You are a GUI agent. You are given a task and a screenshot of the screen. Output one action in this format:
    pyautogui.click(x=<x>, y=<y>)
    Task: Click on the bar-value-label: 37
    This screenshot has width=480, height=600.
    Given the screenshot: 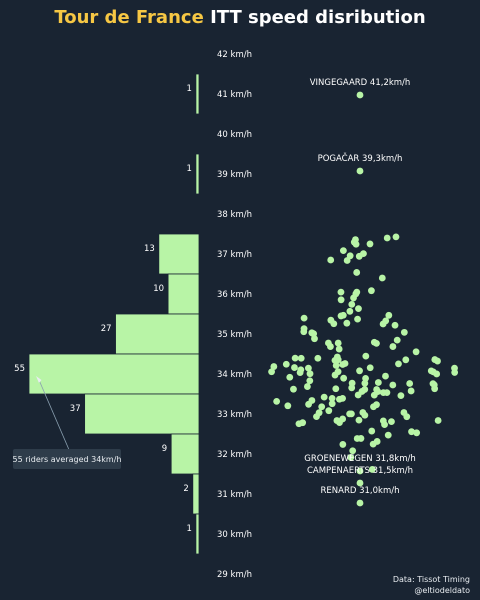 What is the action you would take?
    pyautogui.click(x=75, y=409)
    